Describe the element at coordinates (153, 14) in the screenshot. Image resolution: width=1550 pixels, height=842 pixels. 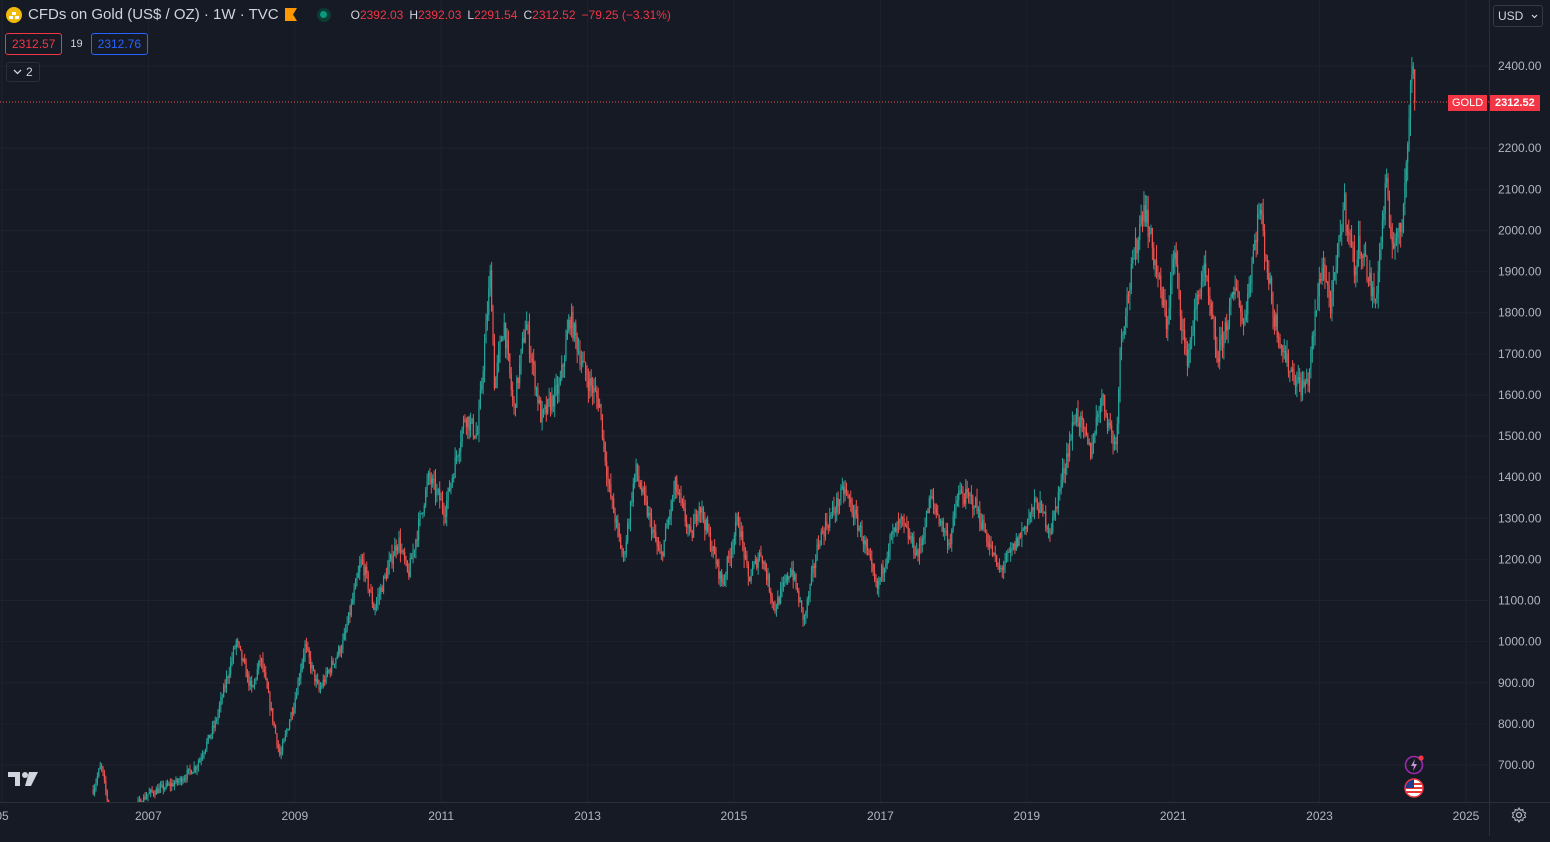
I see `symbol-title: CFDs on Gold (US$ / OZ) · 1W · TVC` at that location.